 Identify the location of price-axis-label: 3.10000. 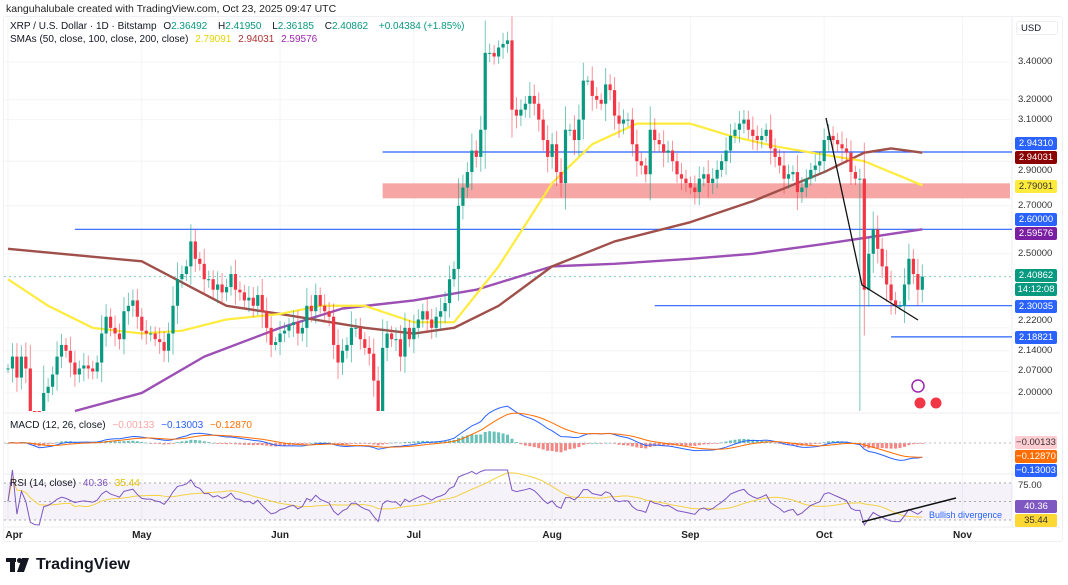
(1035, 119).